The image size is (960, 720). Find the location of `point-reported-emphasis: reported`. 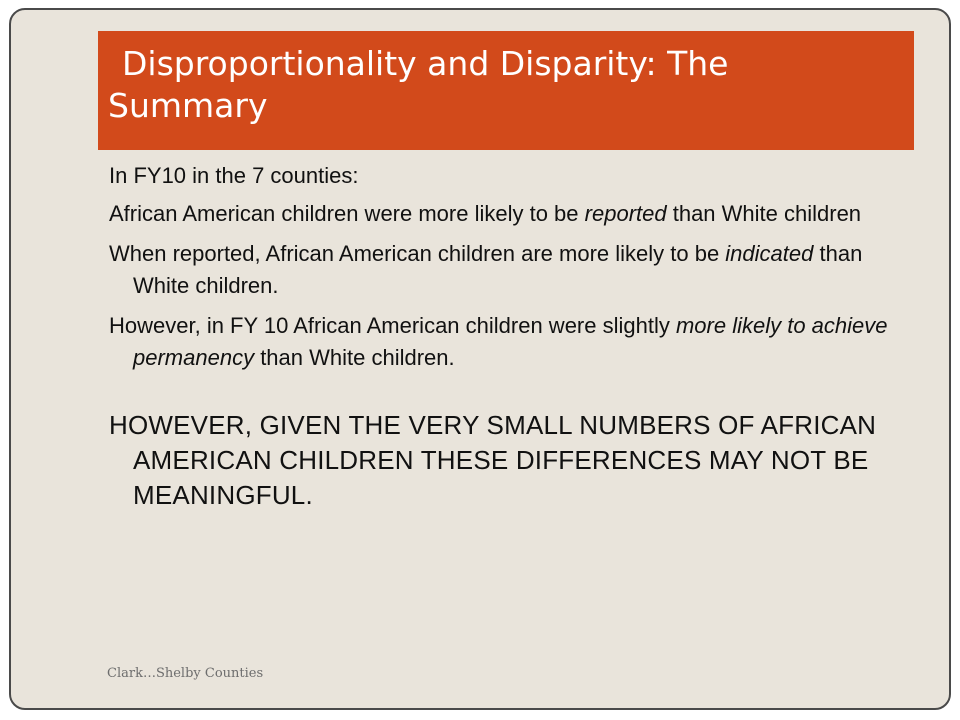

point-reported-emphasis: reported is located at coordinates (625, 213).